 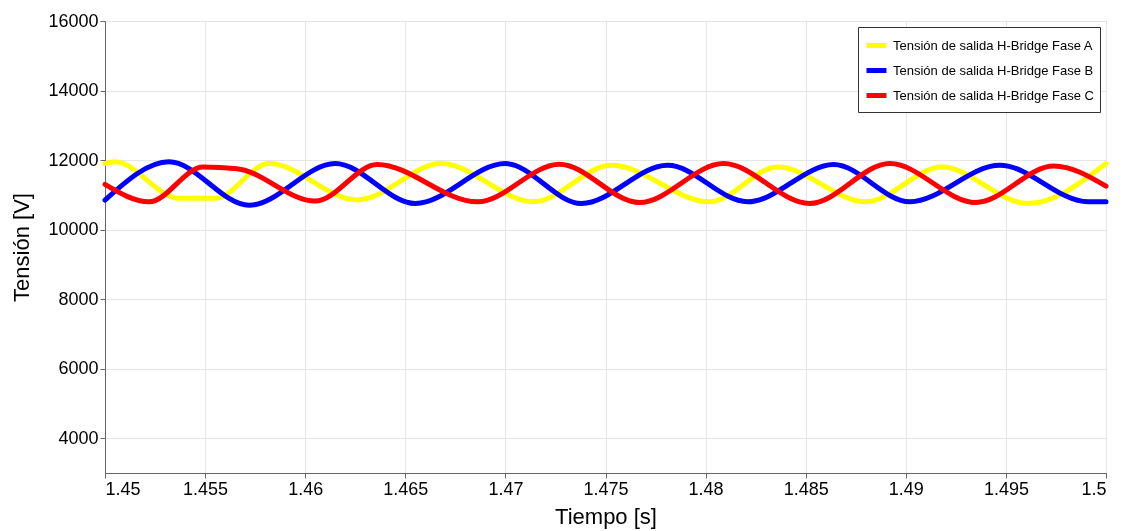 What do you see at coordinates (706, 488) in the screenshot?
I see `x-tick-label: 1.48` at bounding box center [706, 488].